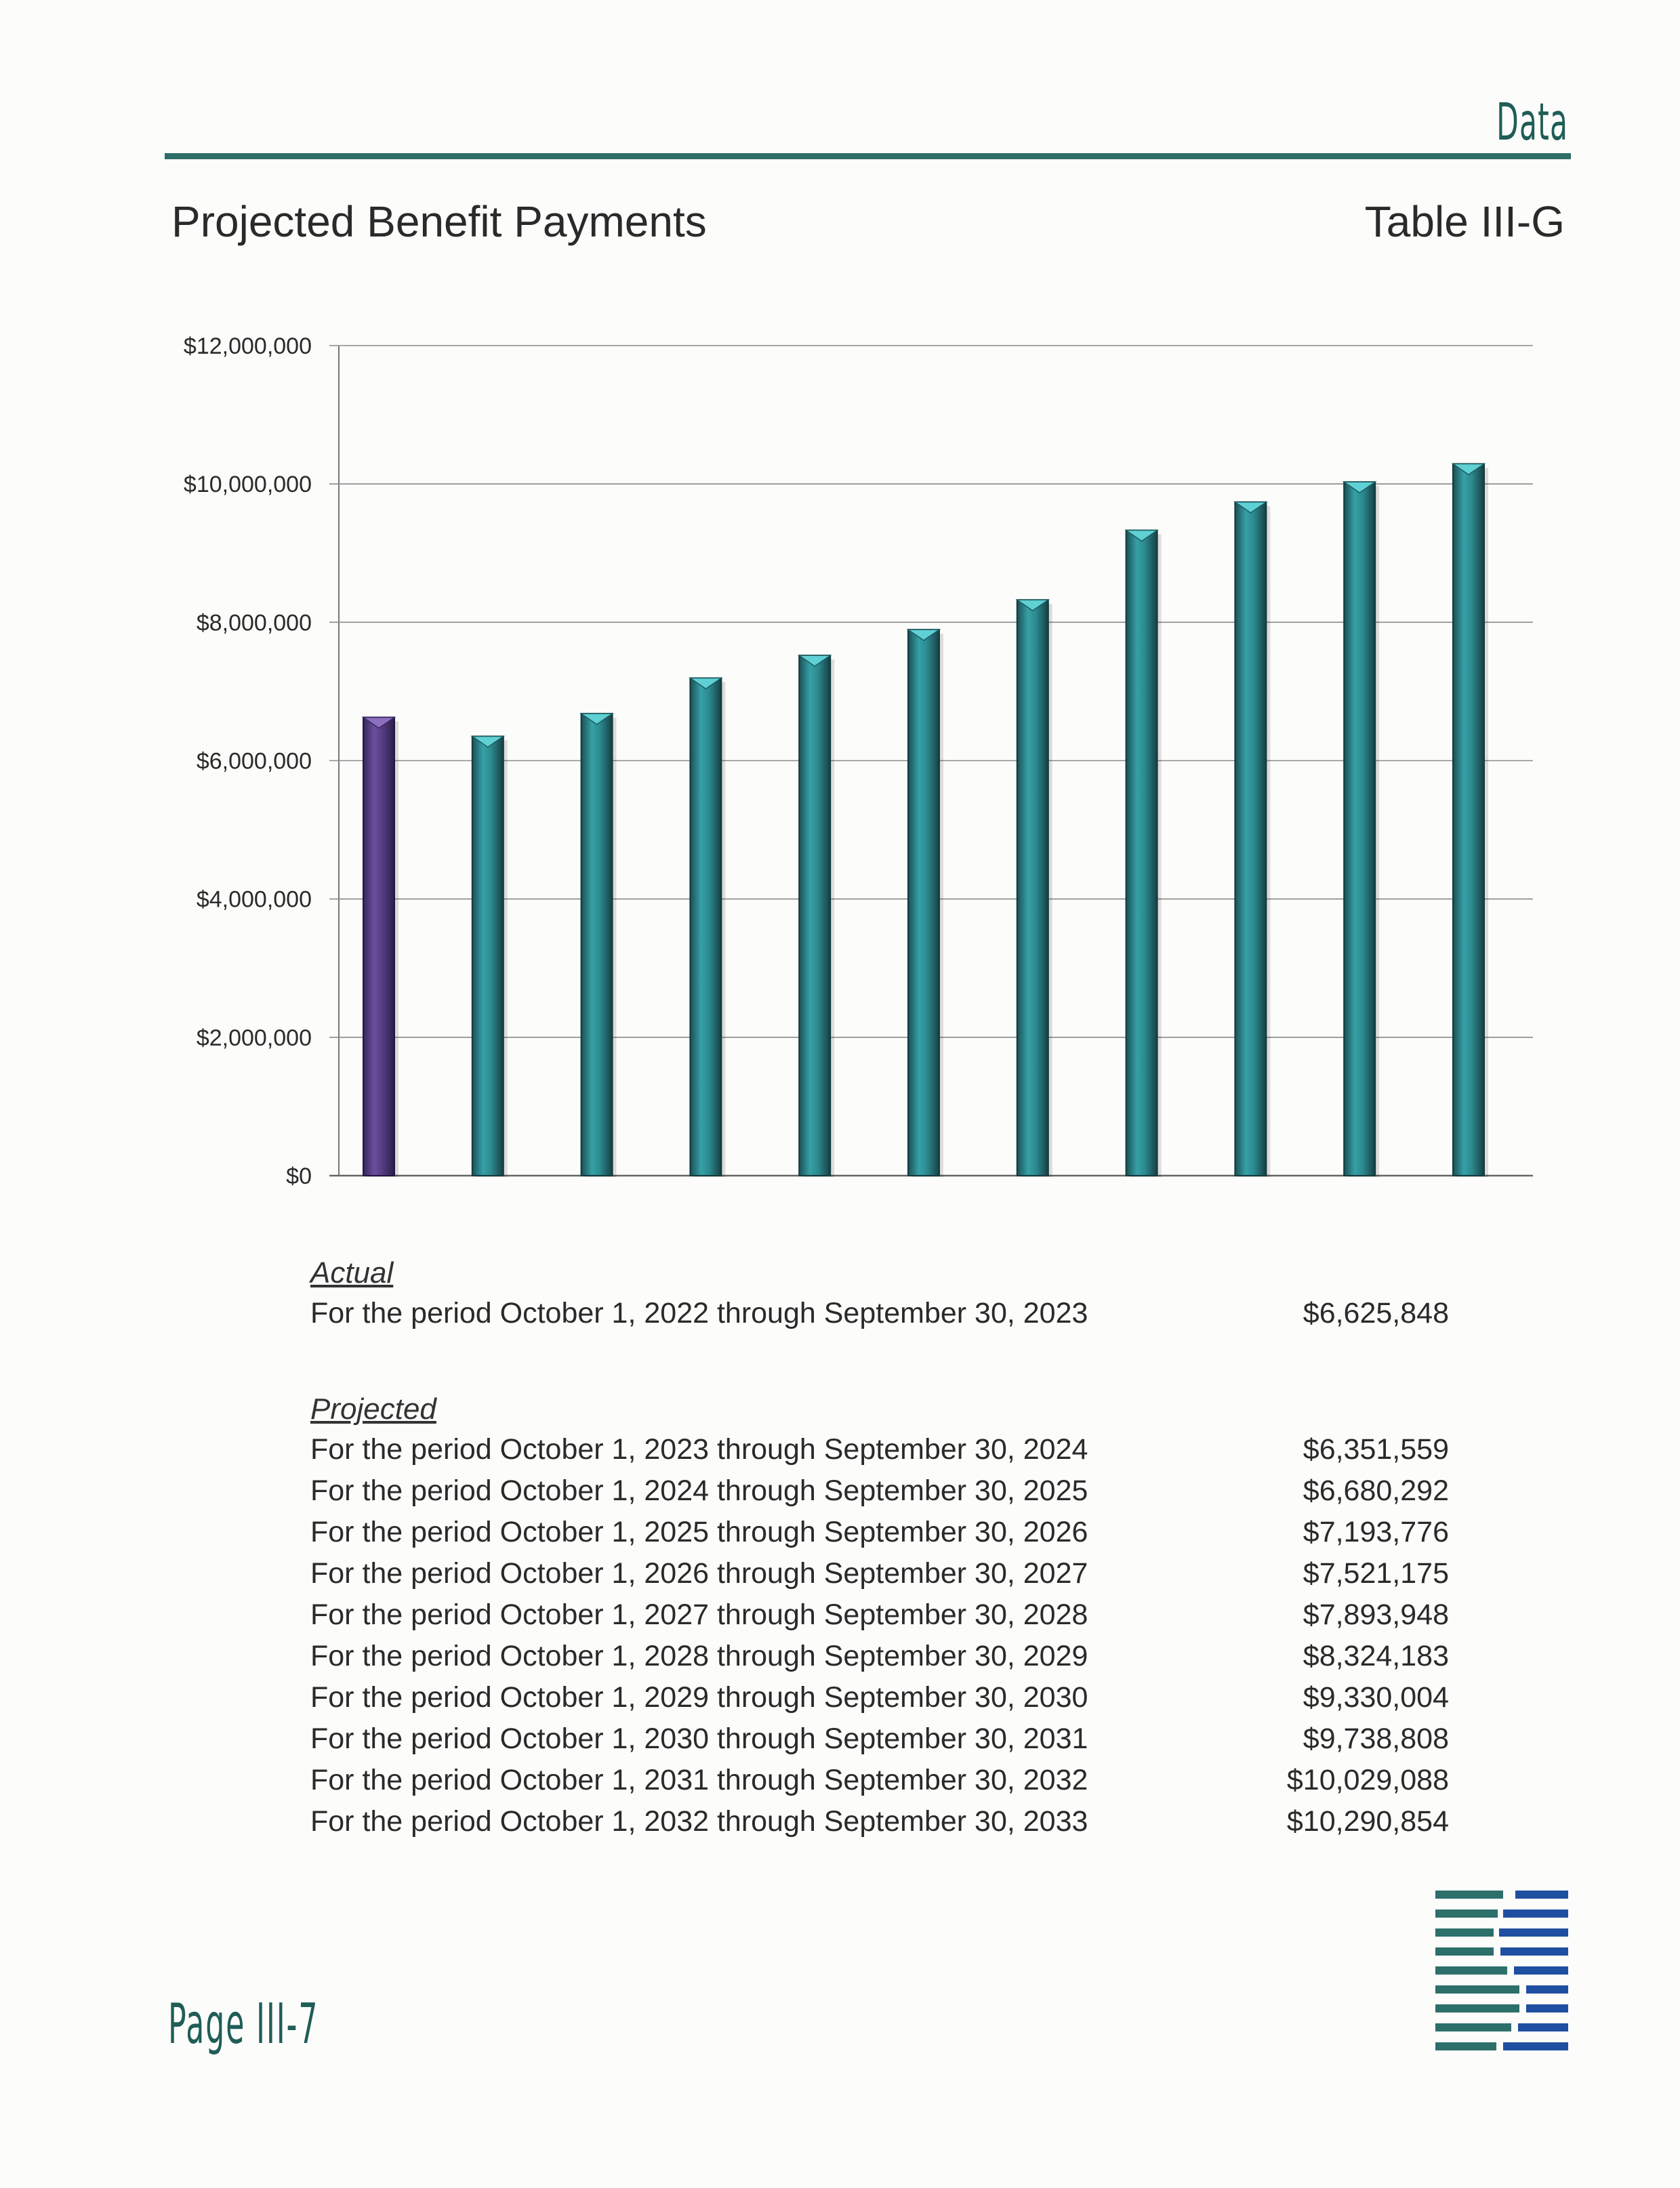  What do you see at coordinates (254, 623) in the screenshot?
I see `y-tick-label: $8,000,000` at bounding box center [254, 623].